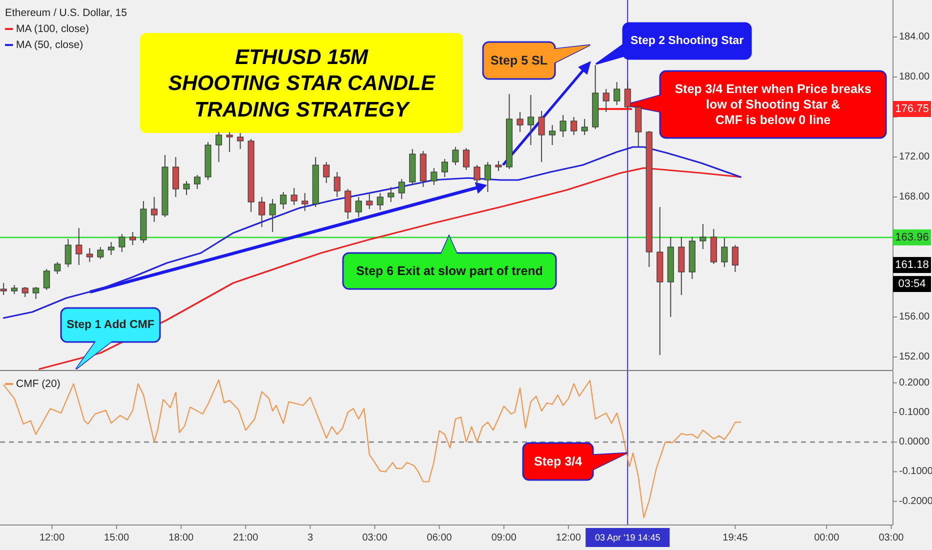  I want to click on text: 03:54, so click(912, 284).